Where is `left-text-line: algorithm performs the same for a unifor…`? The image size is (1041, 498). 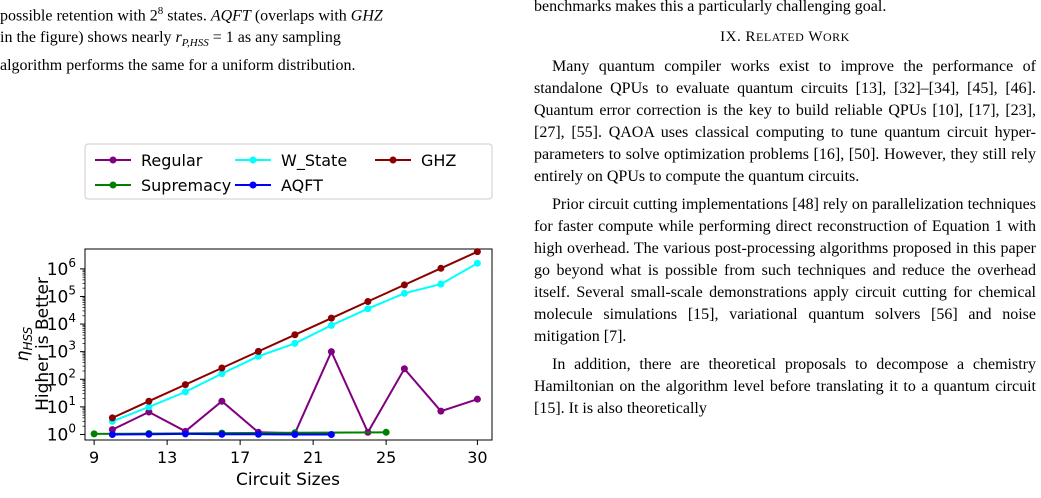
left-text-line: algorithm performs the same for a unifor… is located at coordinates (178, 65).